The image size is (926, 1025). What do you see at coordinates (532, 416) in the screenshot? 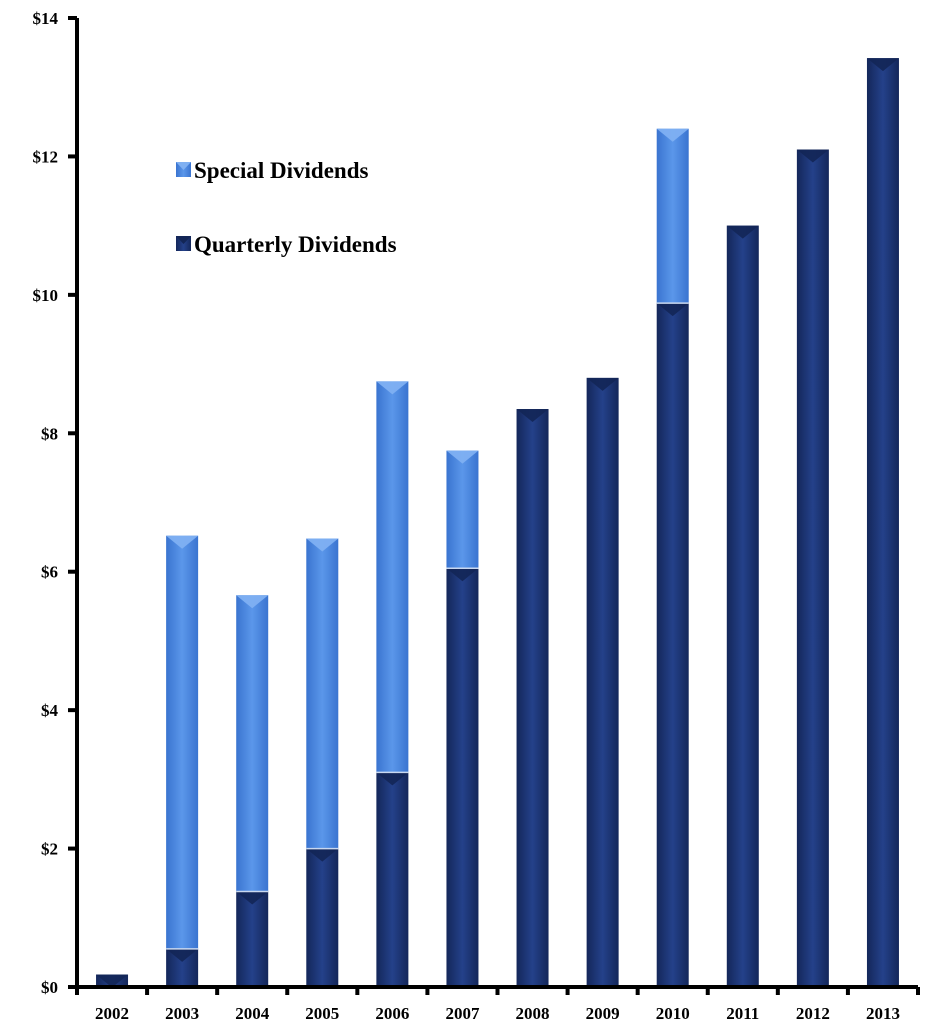
I see `bar-quarterly-cap-2008` at bounding box center [532, 416].